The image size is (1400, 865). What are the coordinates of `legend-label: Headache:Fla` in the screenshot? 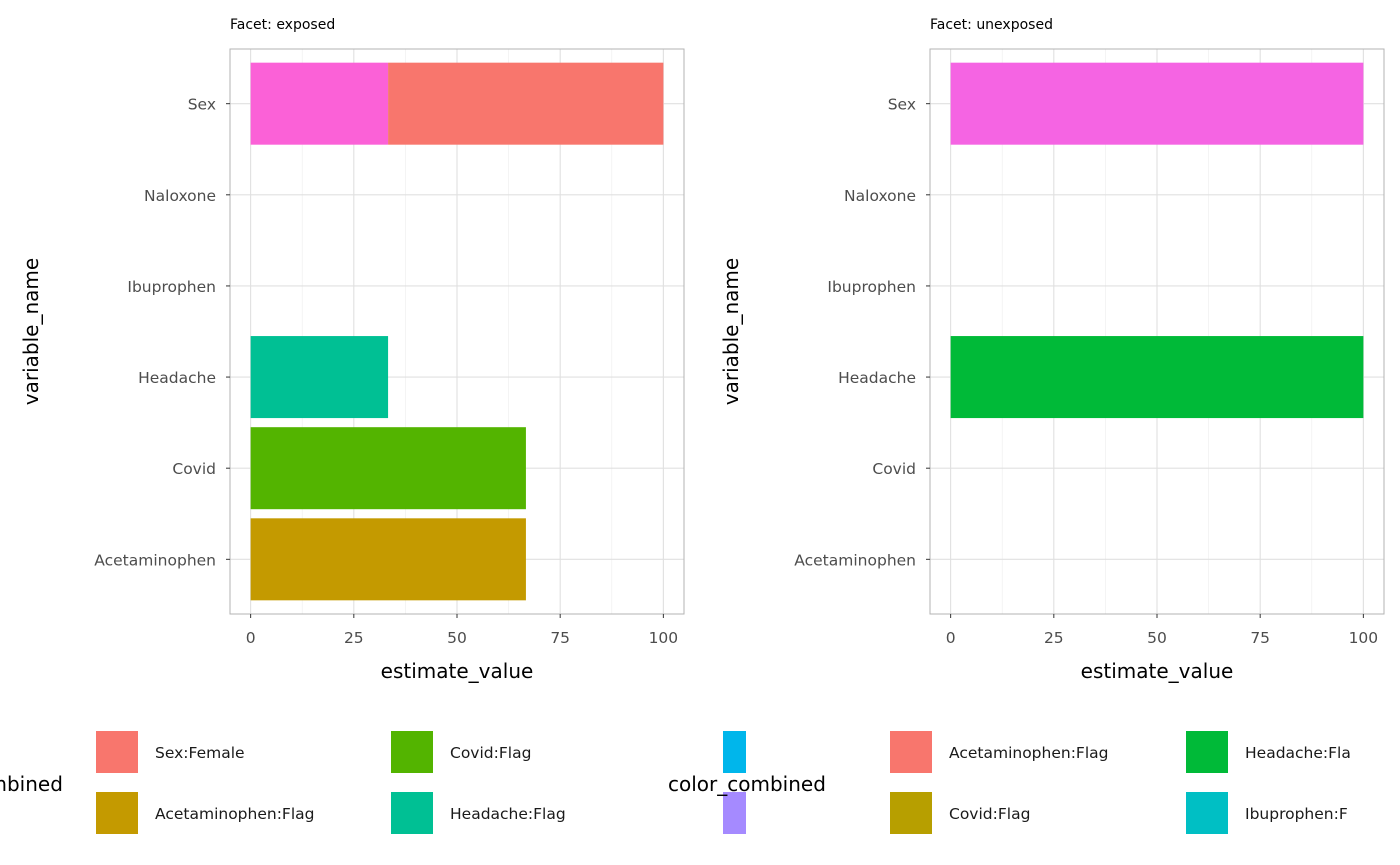 It's located at (1298, 753).